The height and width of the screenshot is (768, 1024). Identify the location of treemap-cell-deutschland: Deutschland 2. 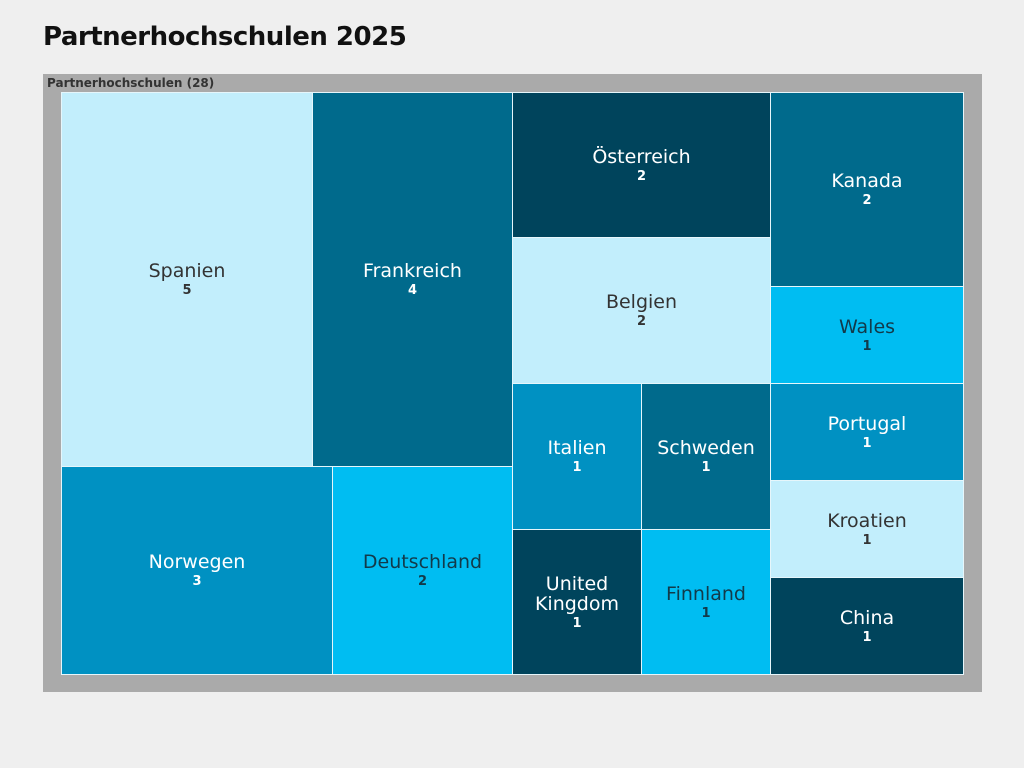
(422, 570).